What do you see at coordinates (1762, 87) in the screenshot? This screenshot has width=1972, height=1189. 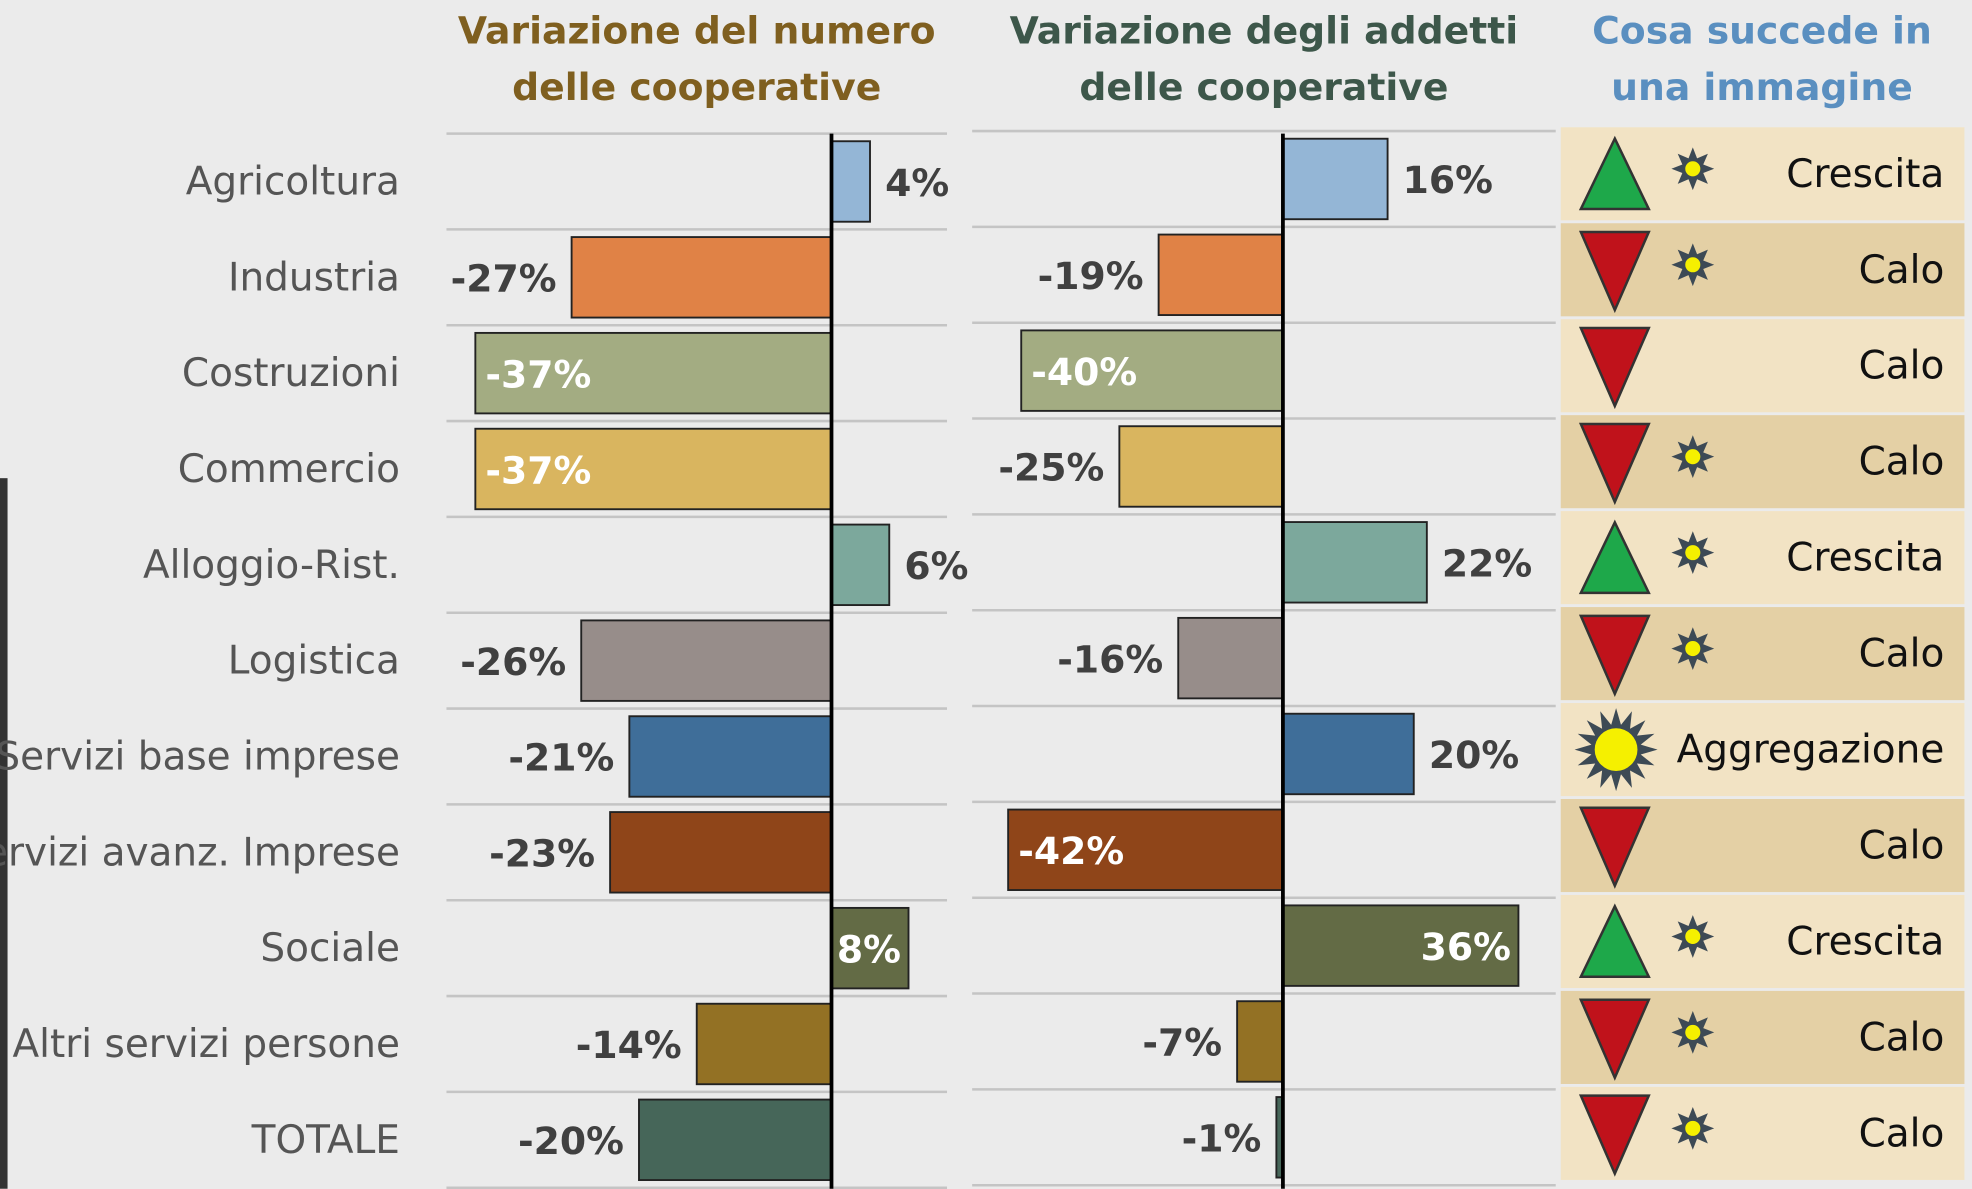 I see `summary-title: una immagine` at bounding box center [1762, 87].